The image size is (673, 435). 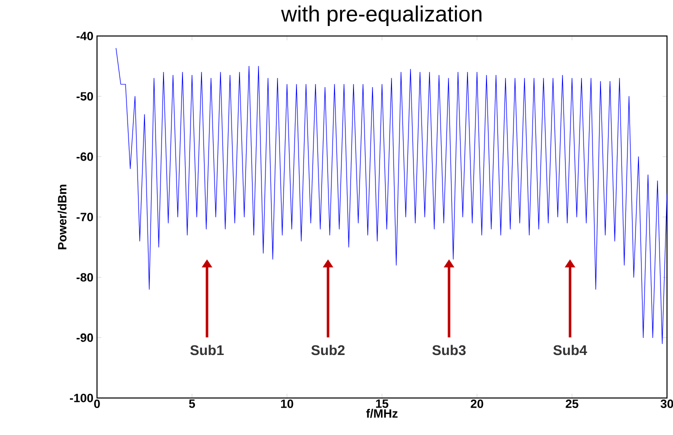 What do you see at coordinates (572, 404) in the screenshot?
I see `x-tick-label: 25` at bounding box center [572, 404].